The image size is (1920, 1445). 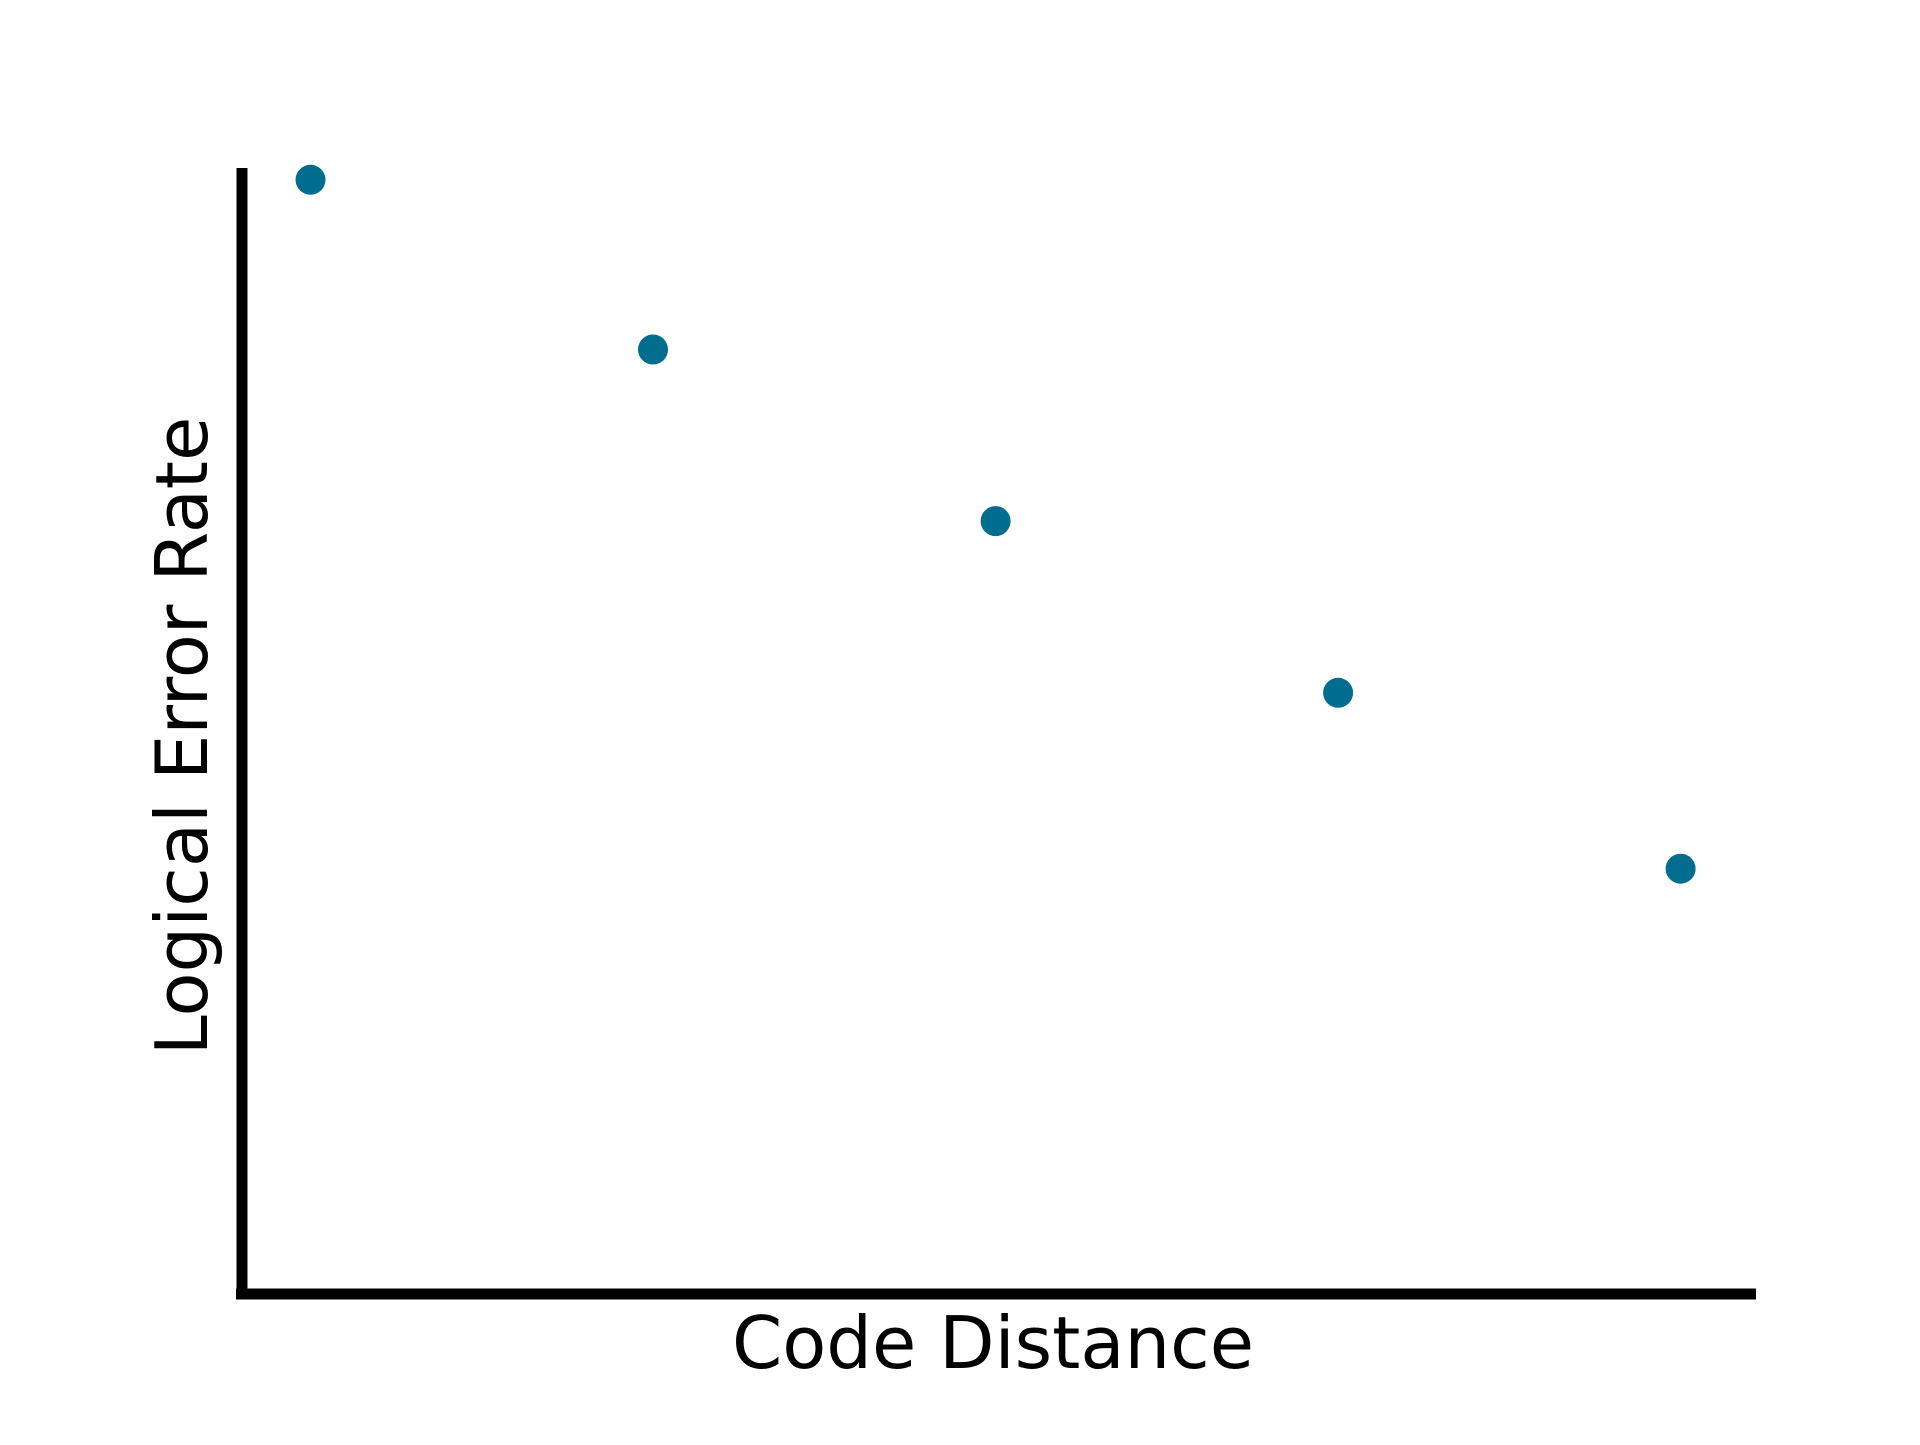 What do you see at coordinates (993, 1343) in the screenshot?
I see `x-axis-label: Code Distance` at bounding box center [993, 1343].